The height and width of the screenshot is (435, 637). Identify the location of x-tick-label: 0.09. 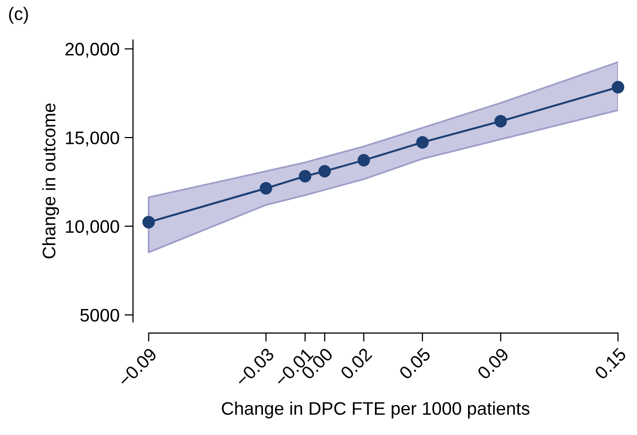
(493, 363).